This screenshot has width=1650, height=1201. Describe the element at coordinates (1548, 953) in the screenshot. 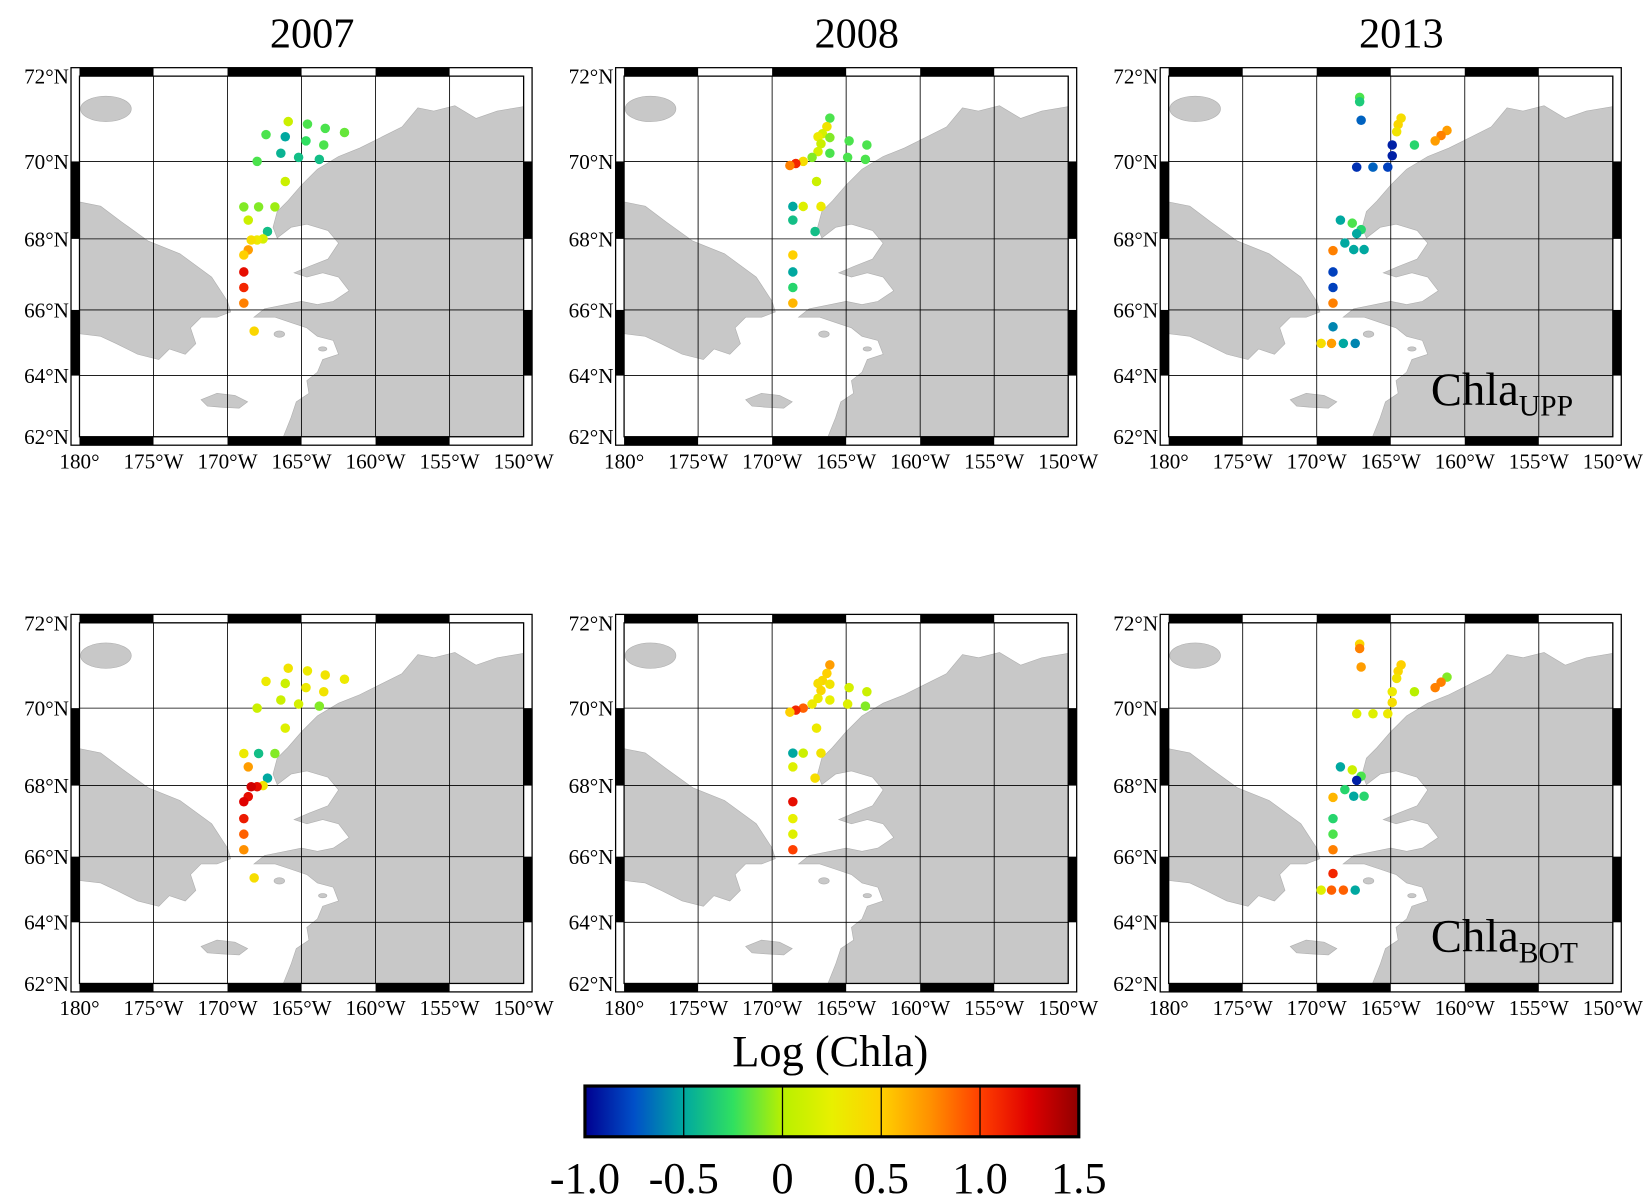

I see `row-label-subscript: BOT` at that location.